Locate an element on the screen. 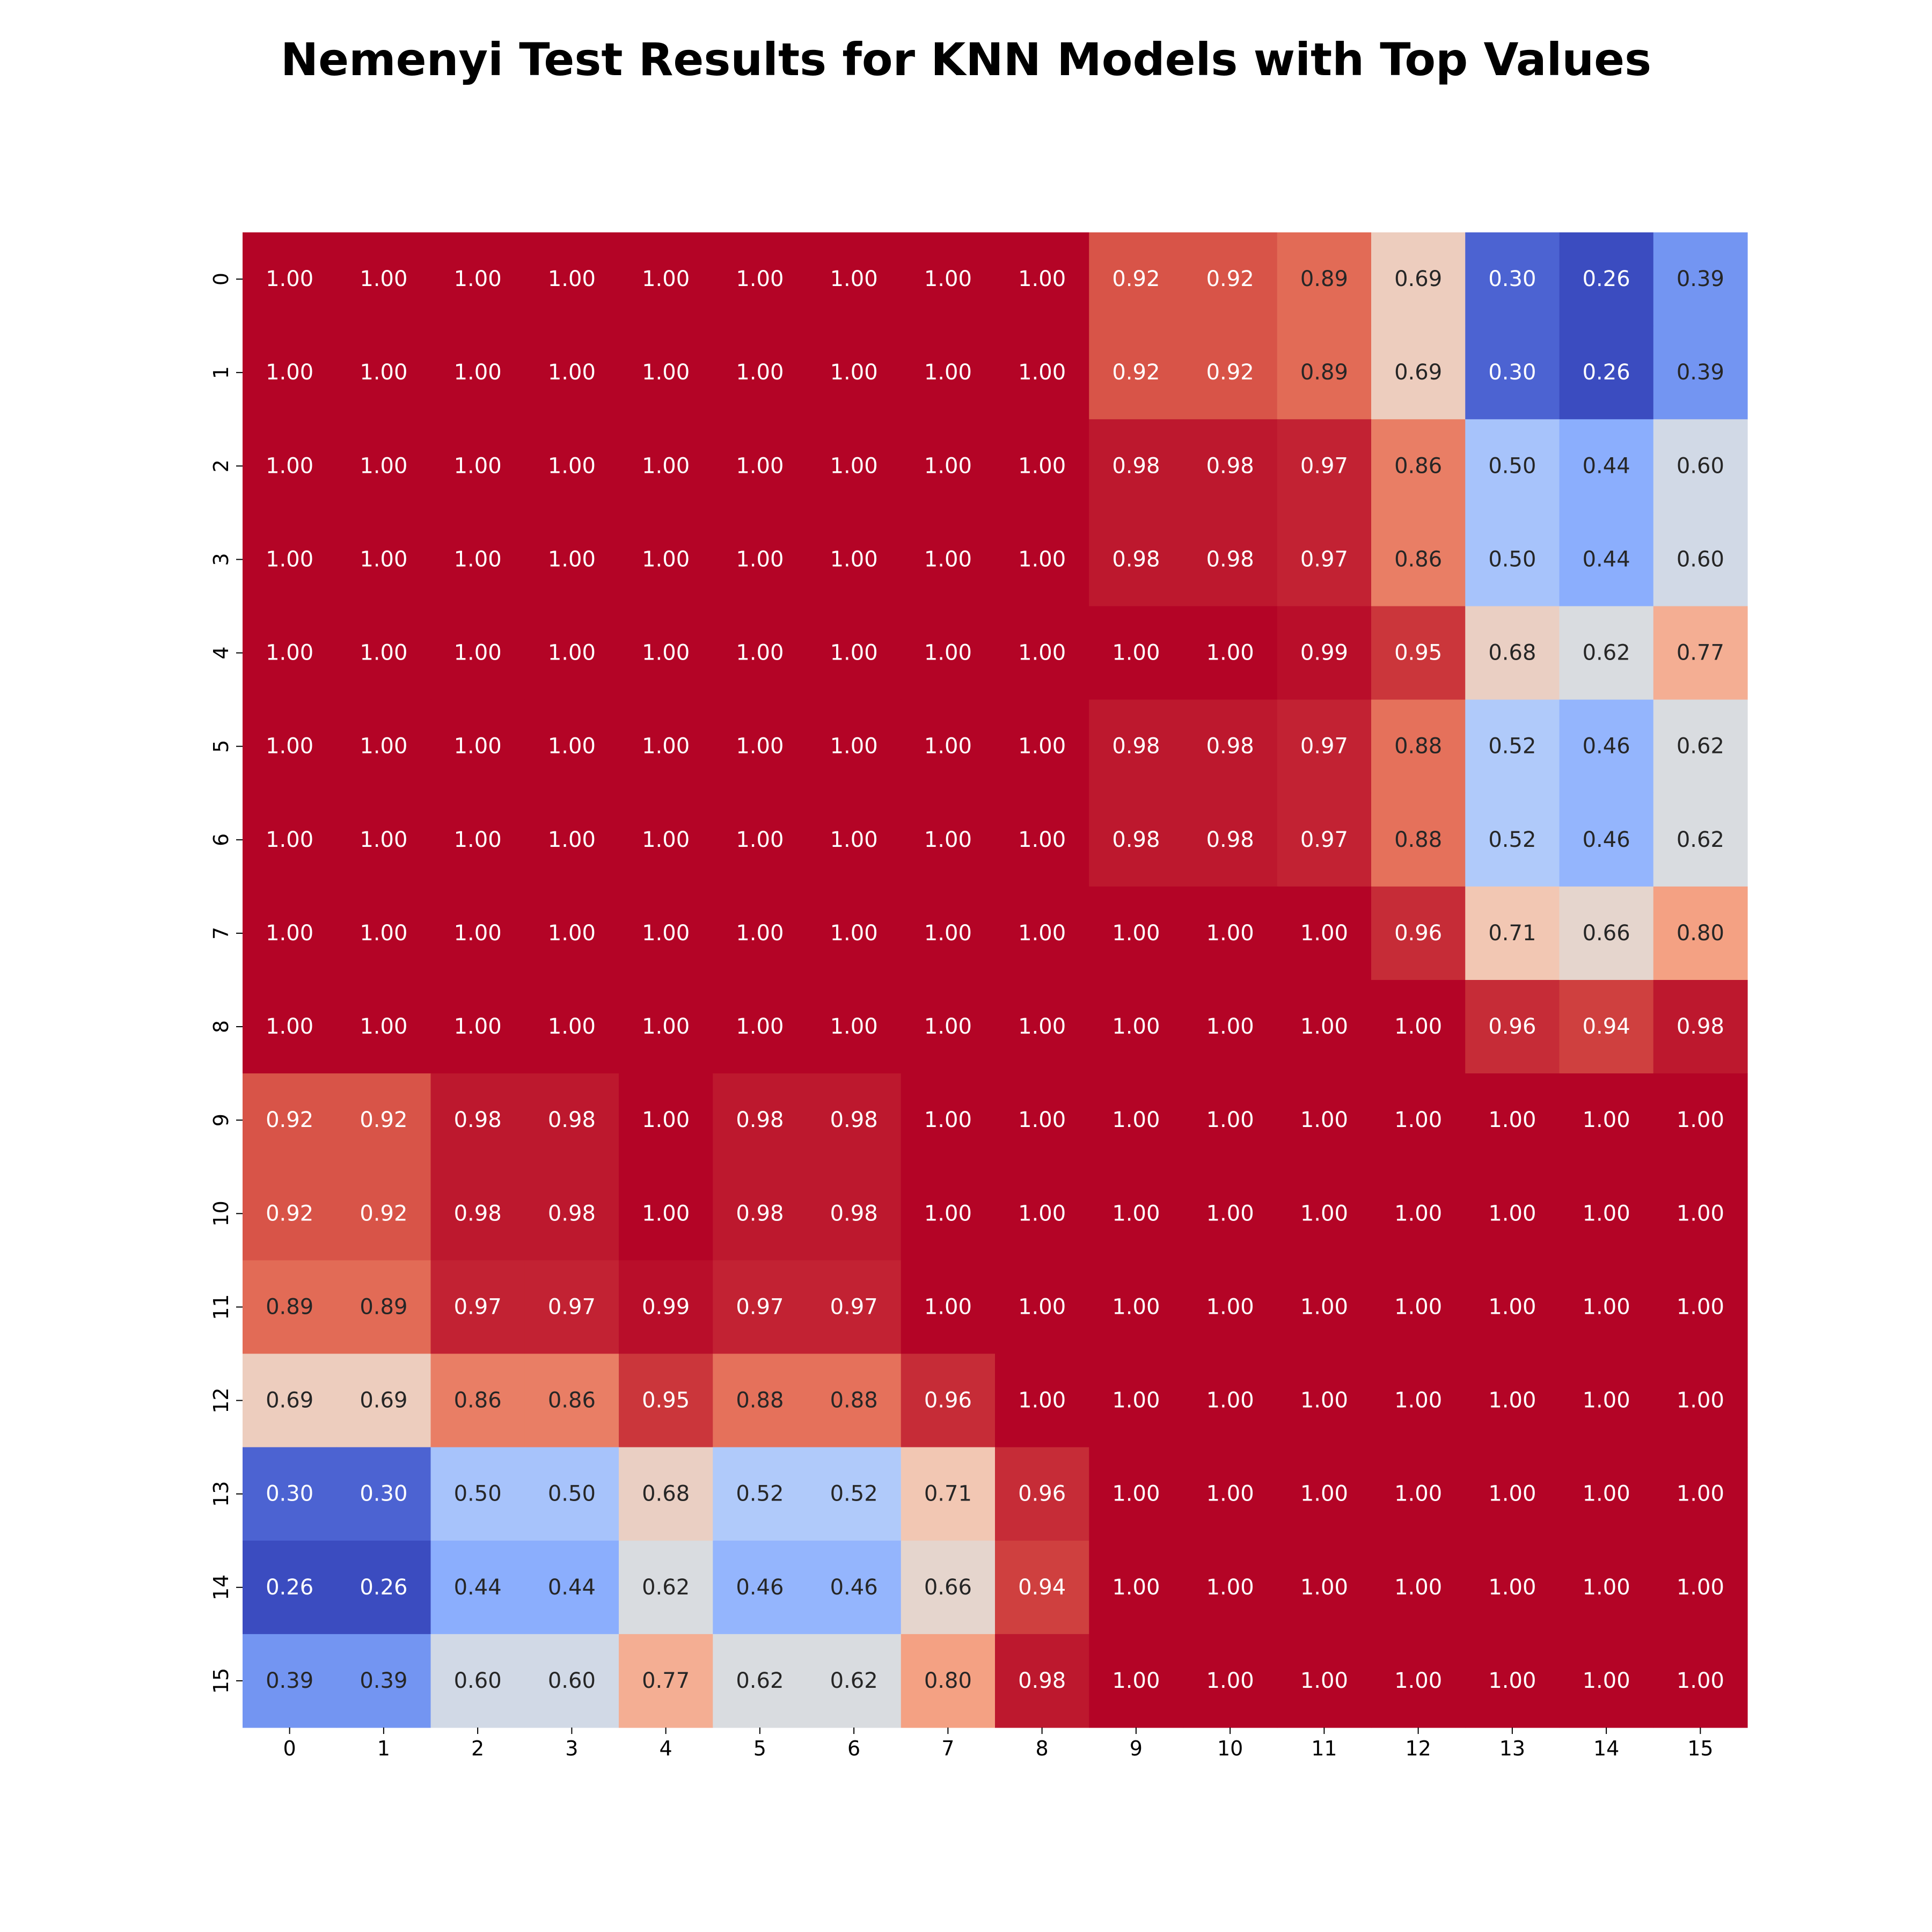 The height and width of the screenshot is (1932, 1932). cell-value-label: 0.94 is located at coordinates (1042, 1587).